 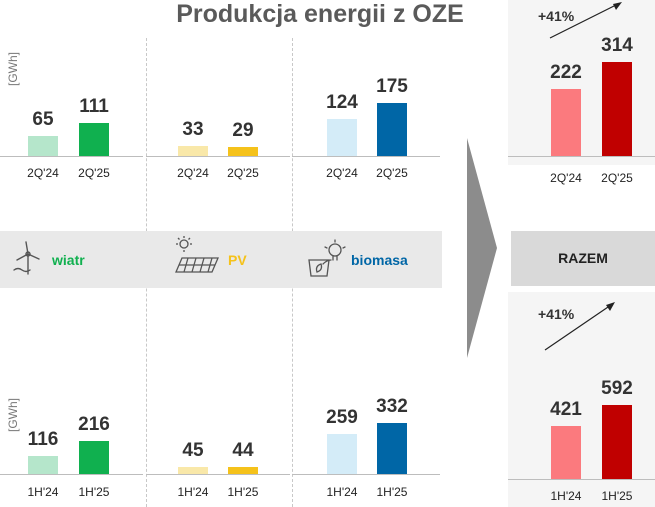 I want to click on wind-label: wiatr, so click(x=68, y=260).